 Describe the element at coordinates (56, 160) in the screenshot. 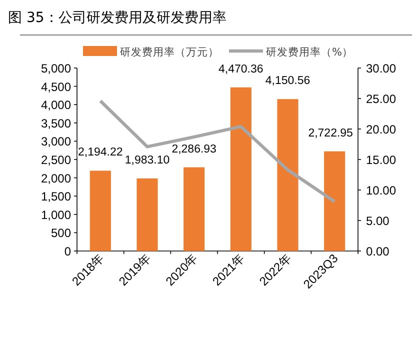

I see `y-tick-label: 2,500` at that location.